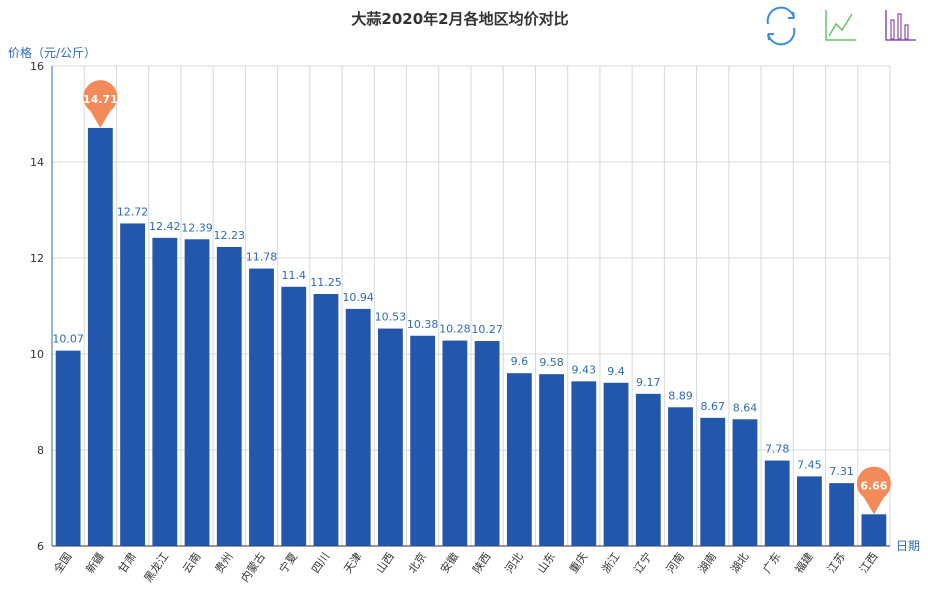  Describe the element at coordinates (165, 226) in the screenshot. I see `bar-value-label: 12.42` at that location.